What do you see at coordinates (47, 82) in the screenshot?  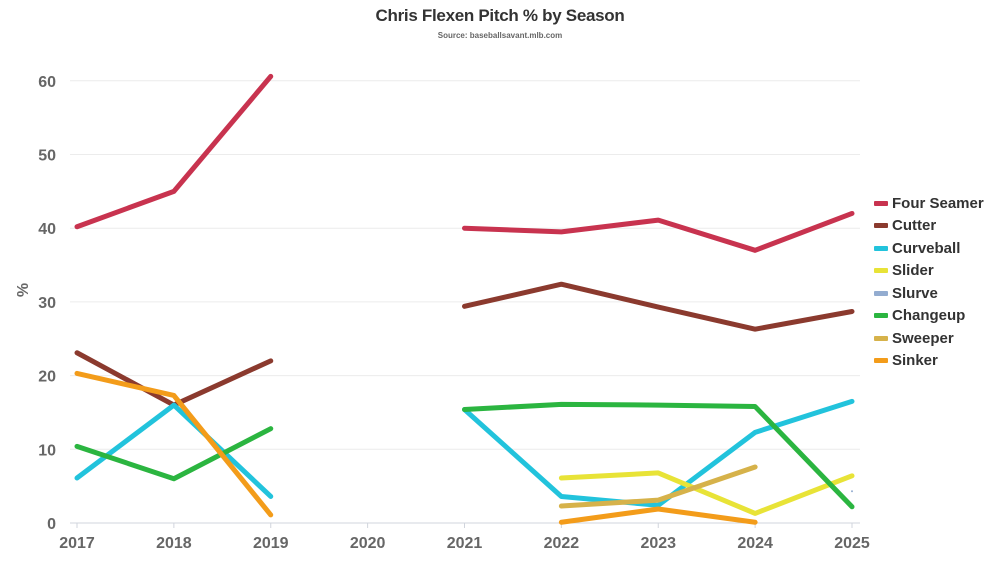 I see `y-tick-label: 60` at bounding box center [47, 82].